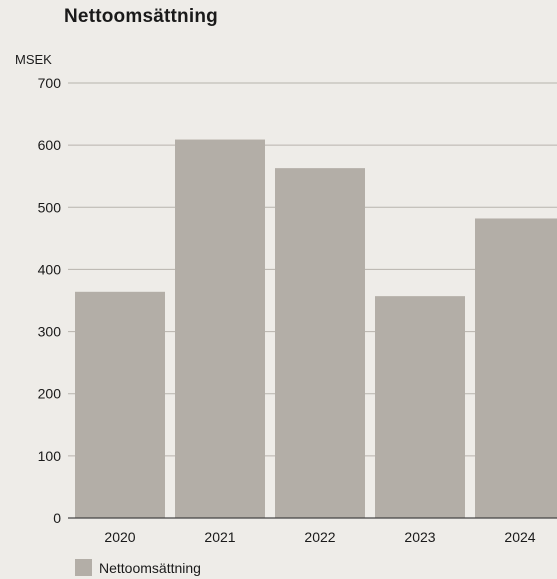 The height and width of the screenshot is (579, 557). What do you see at coordinates (420, 407) in the screenshot?
I see `bar-2023` at bounding box center [420, 407].